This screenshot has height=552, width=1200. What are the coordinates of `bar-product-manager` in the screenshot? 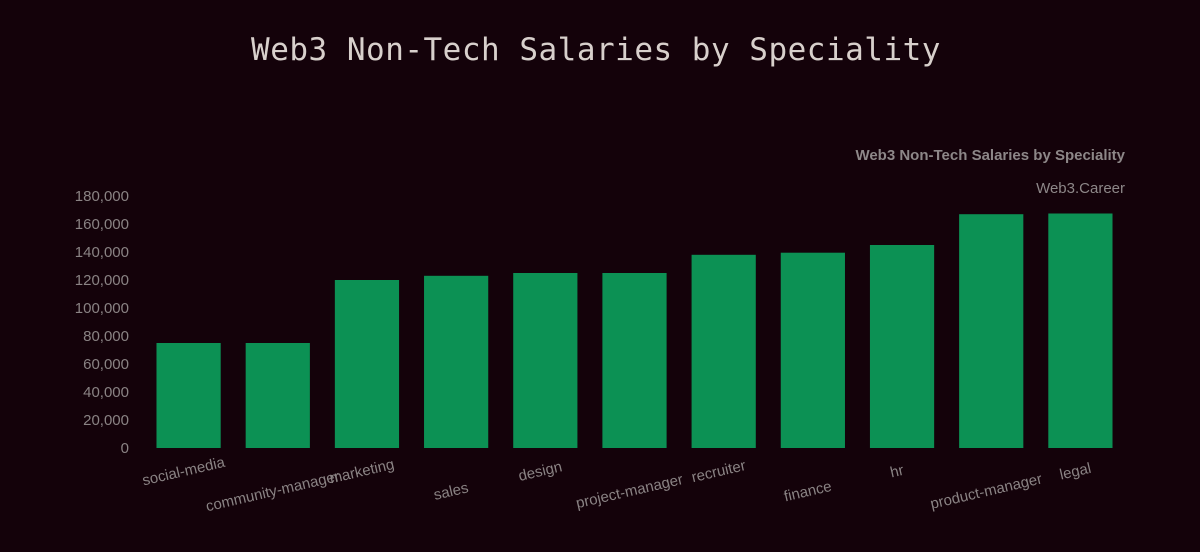 It's located at (991, 331).